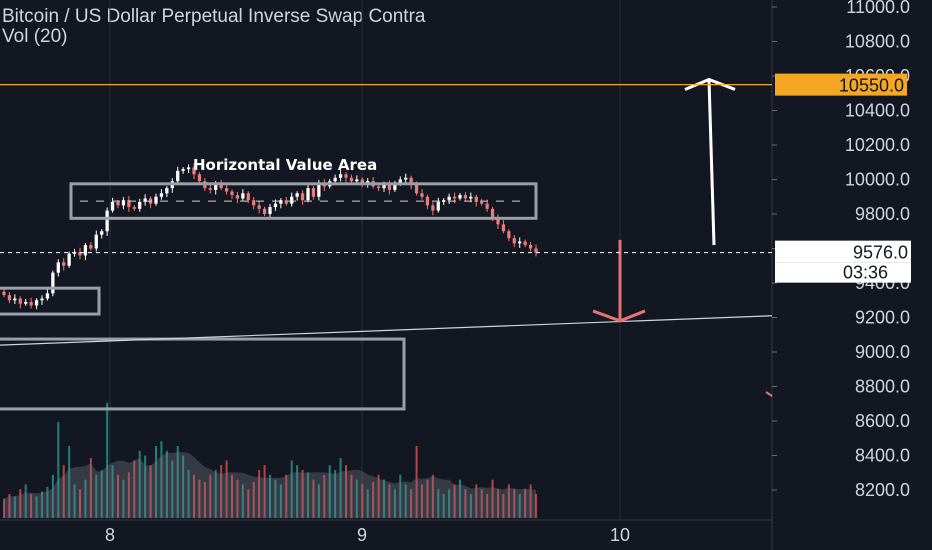  Describe the element at coordinates (877, 145) in the screenshot. I see `y-tick-label: 10200.0` at that location.